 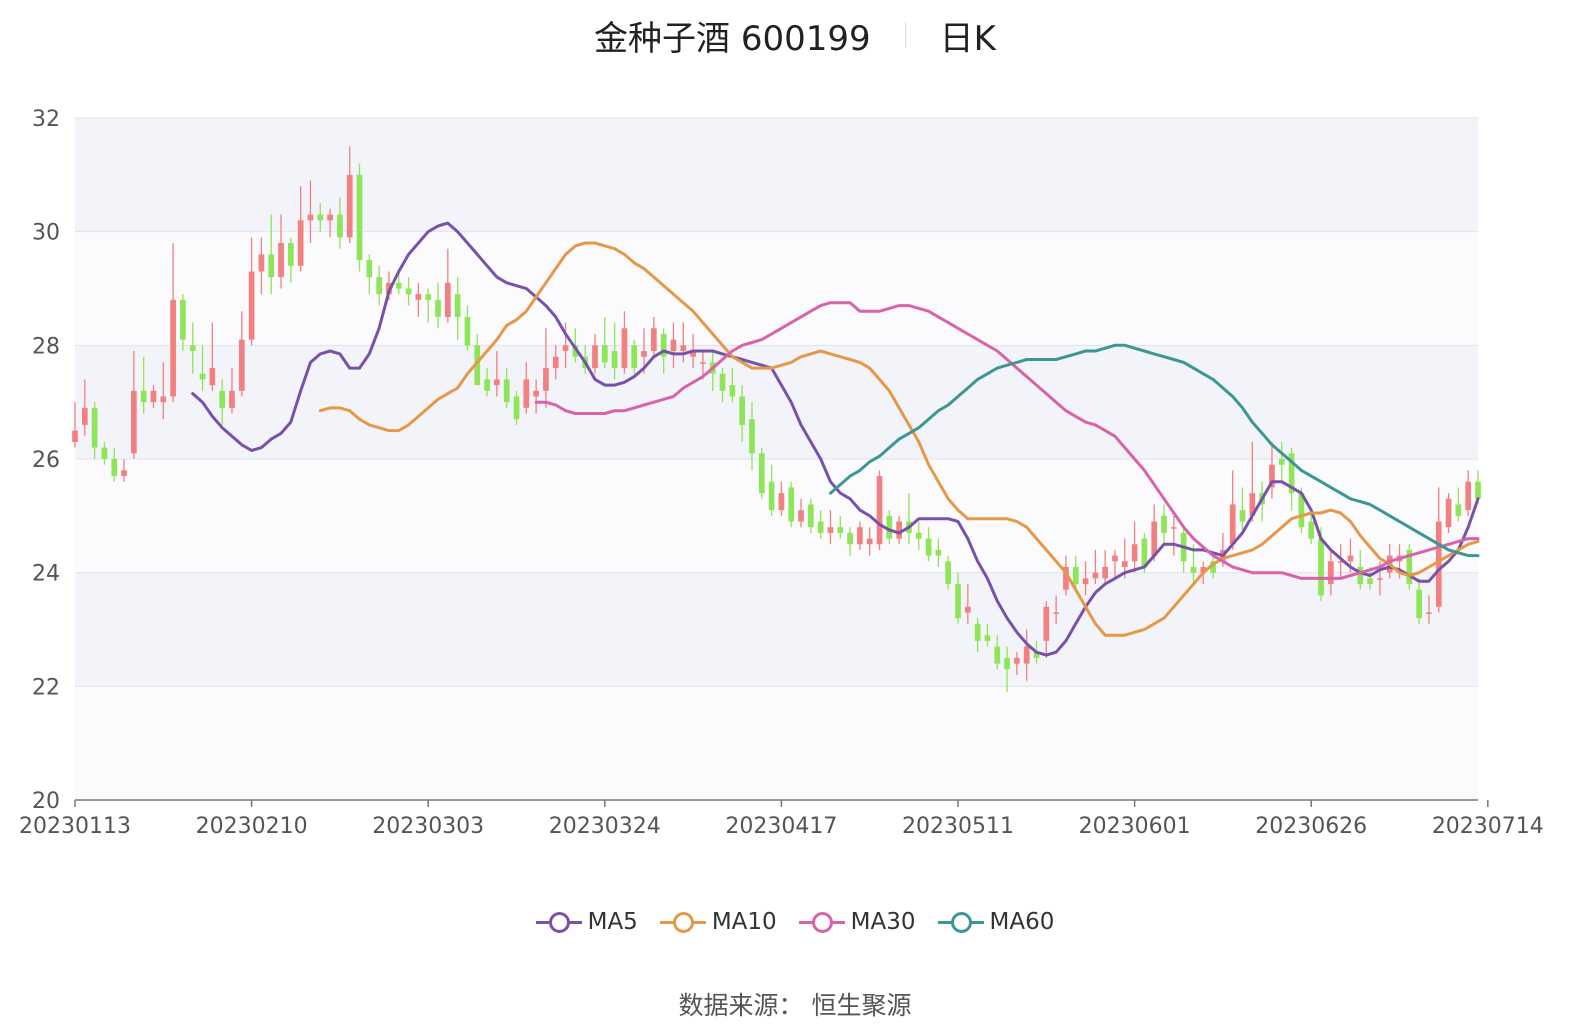 I want to click on x-tick-label: 20230113, so click(x=75, y=826).